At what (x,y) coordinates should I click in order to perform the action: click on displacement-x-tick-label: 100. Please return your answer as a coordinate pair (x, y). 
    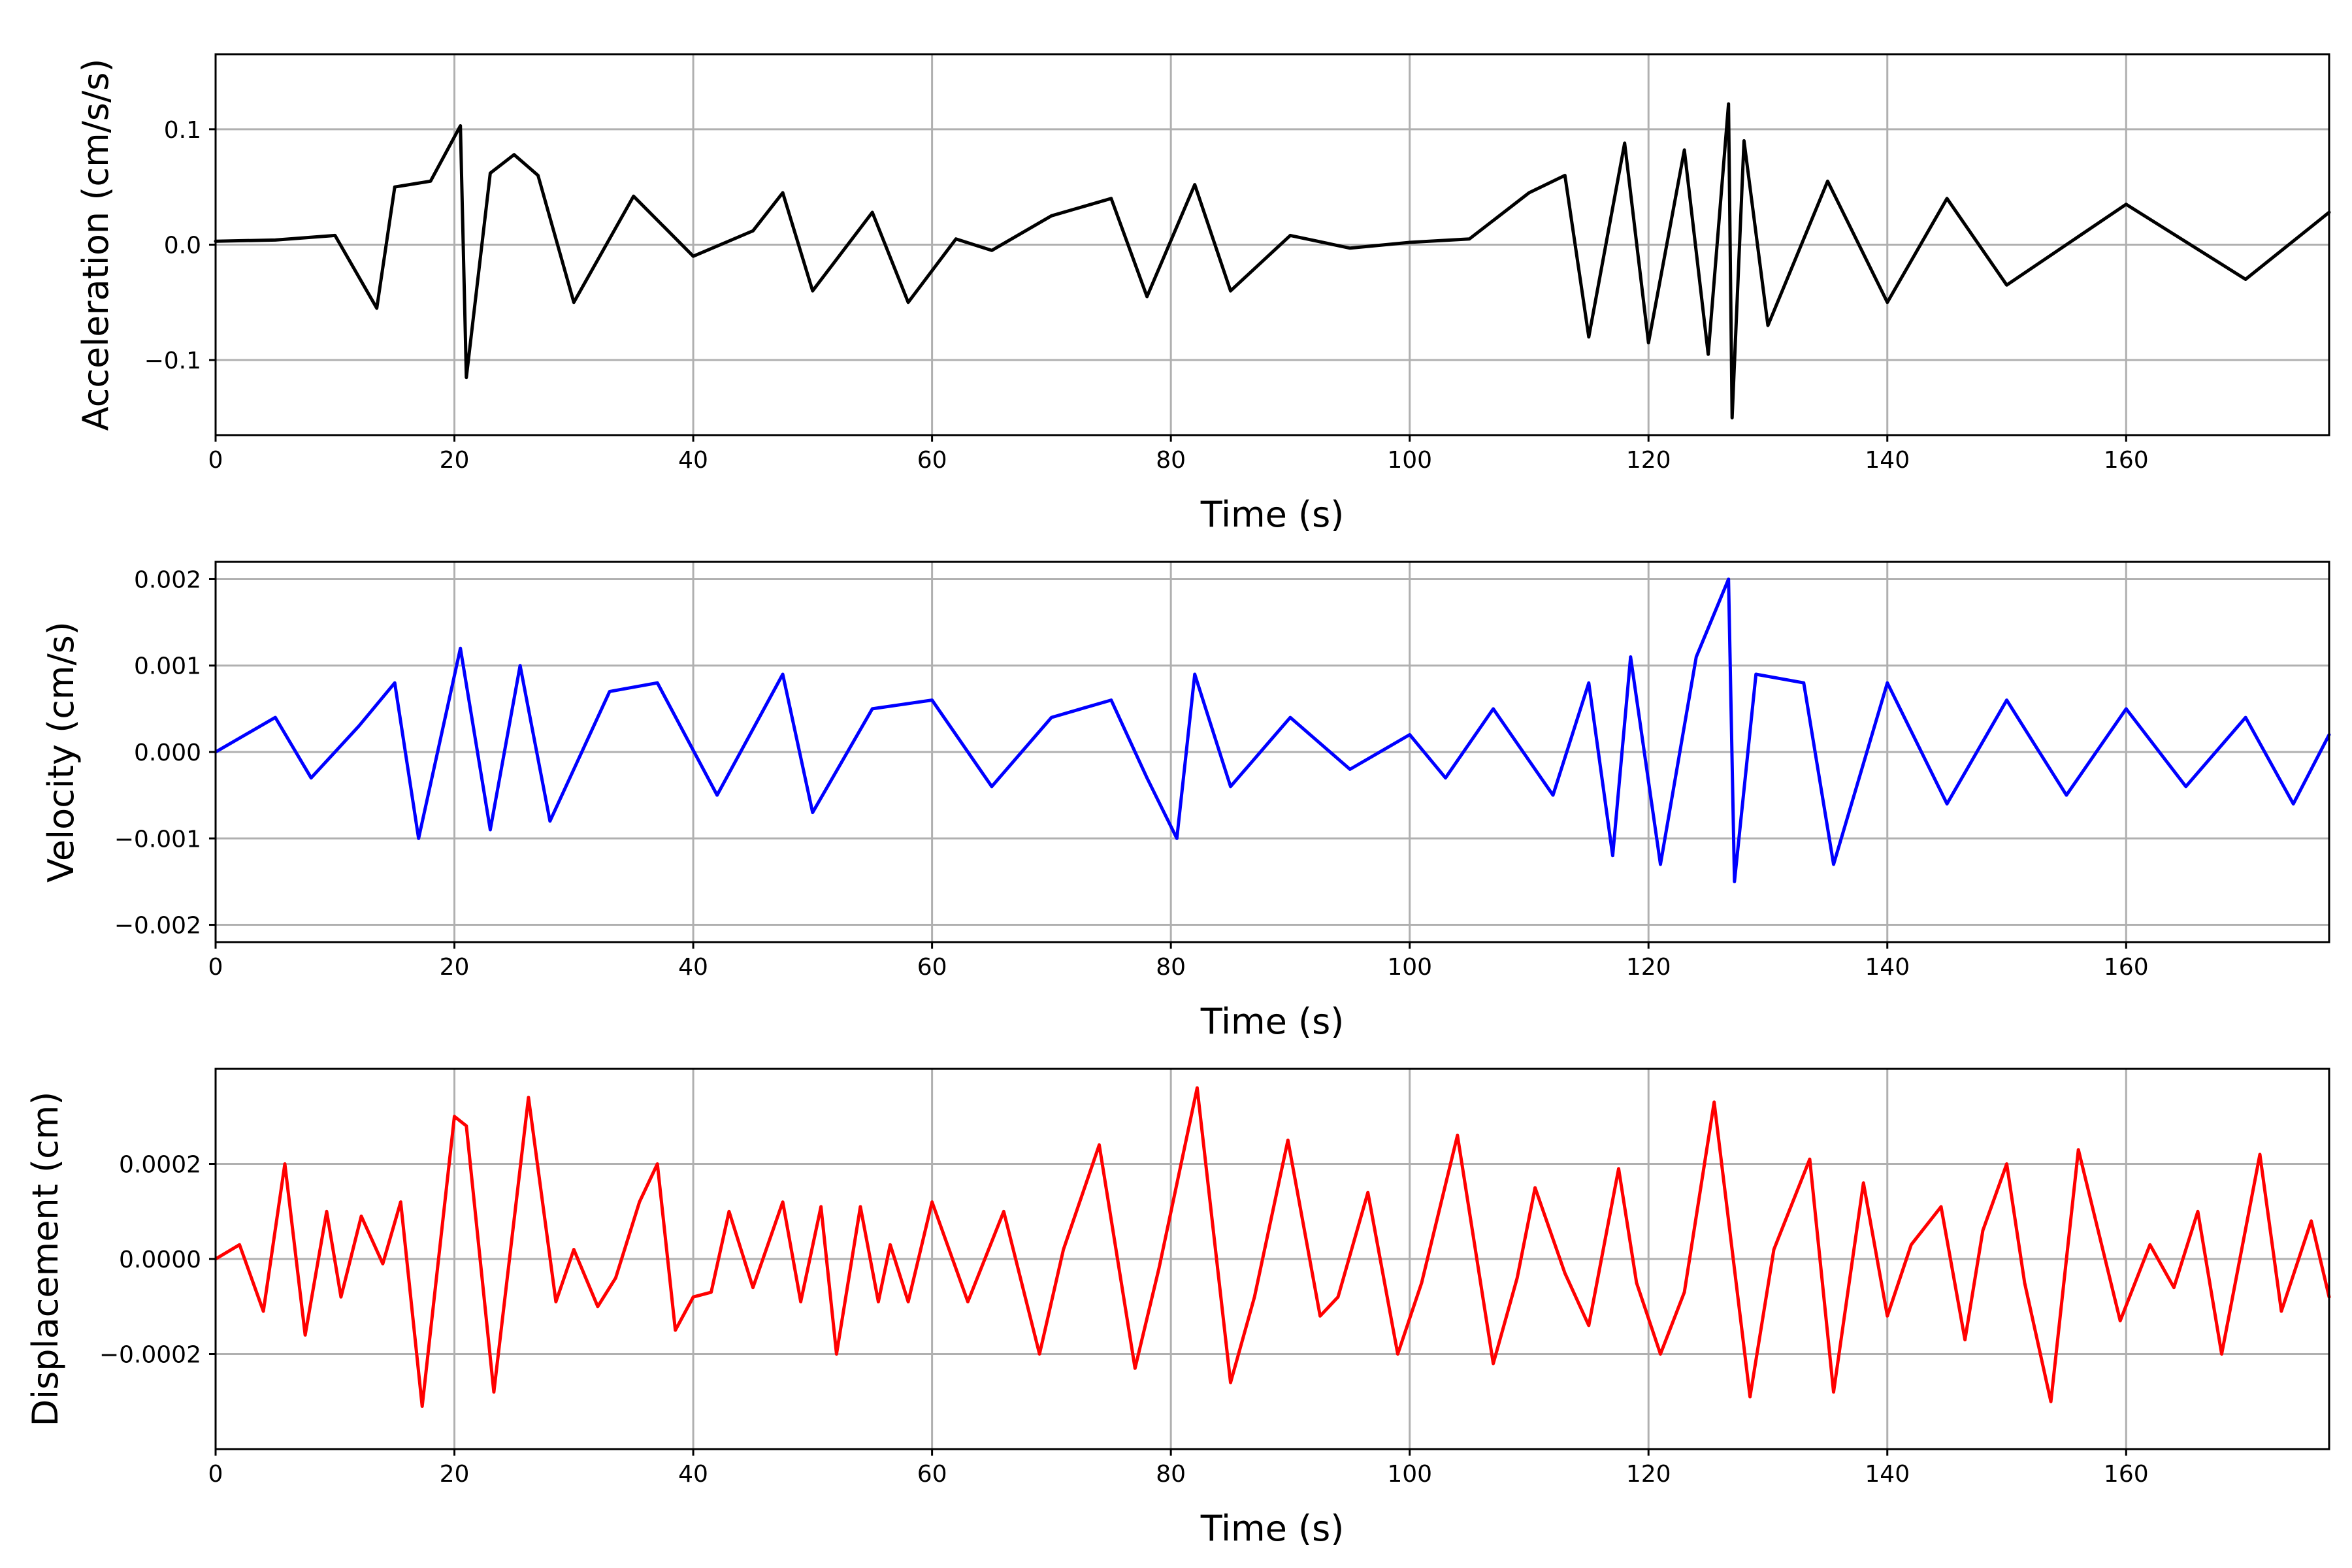
    Looking at the image, I should click on (1409, 1474).